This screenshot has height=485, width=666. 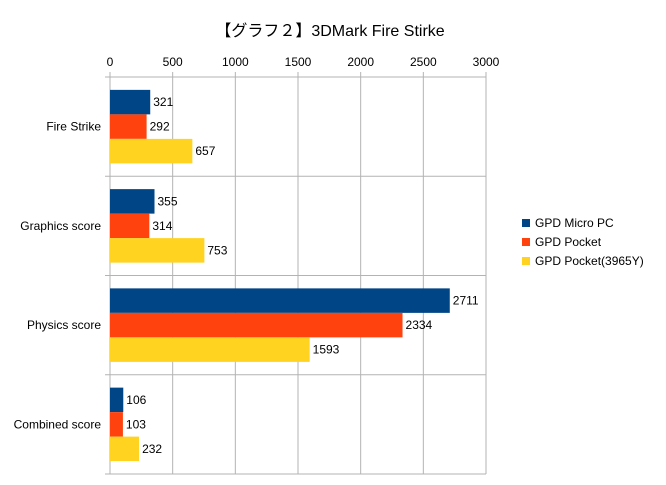 I want to click on legend-label: GPD Pocket, so click(x=568, y=242).